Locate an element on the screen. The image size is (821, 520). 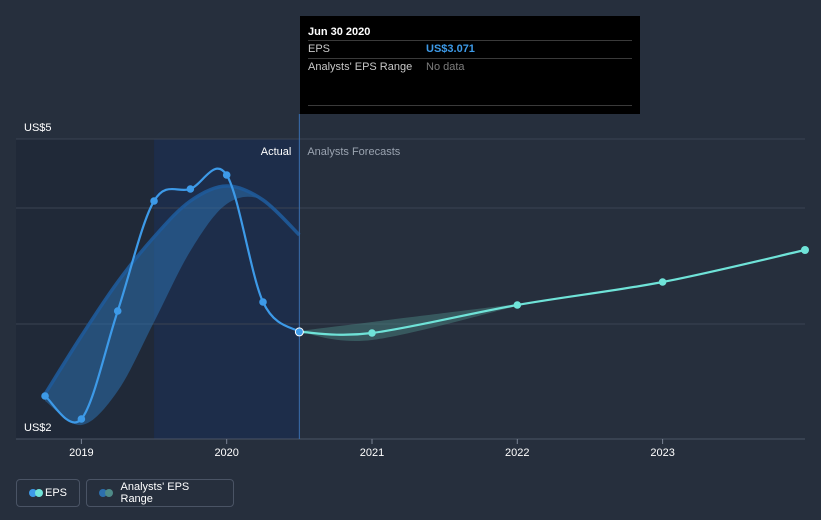
range-band-upper-edge is located at coordinates (172, 289).